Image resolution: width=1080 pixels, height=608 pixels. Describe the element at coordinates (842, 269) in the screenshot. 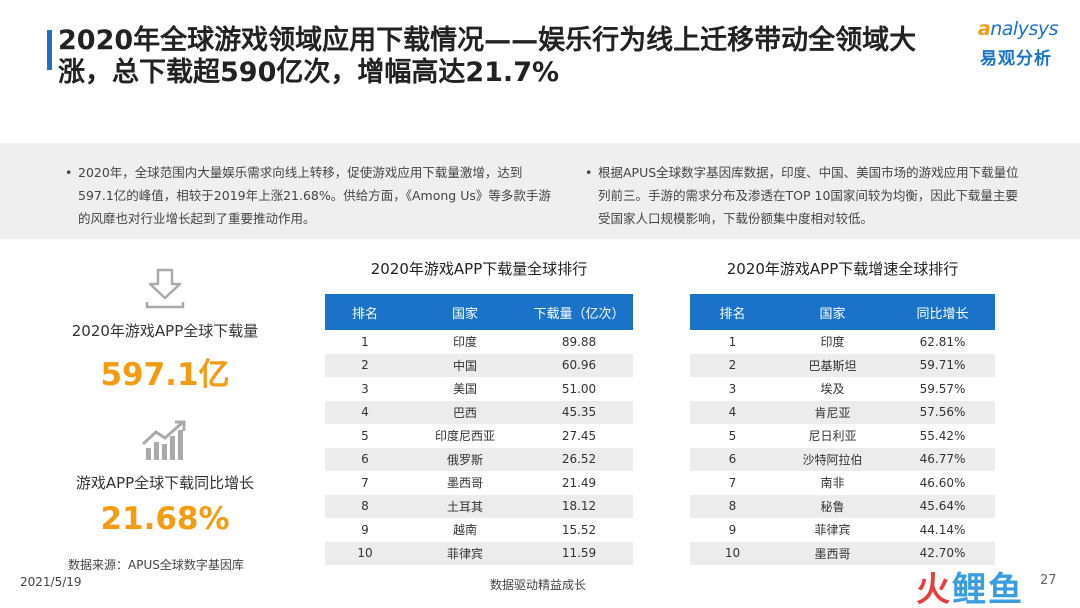

I see `growth-table-title: 2020年游戏APP下载增速全球排行` at that location.